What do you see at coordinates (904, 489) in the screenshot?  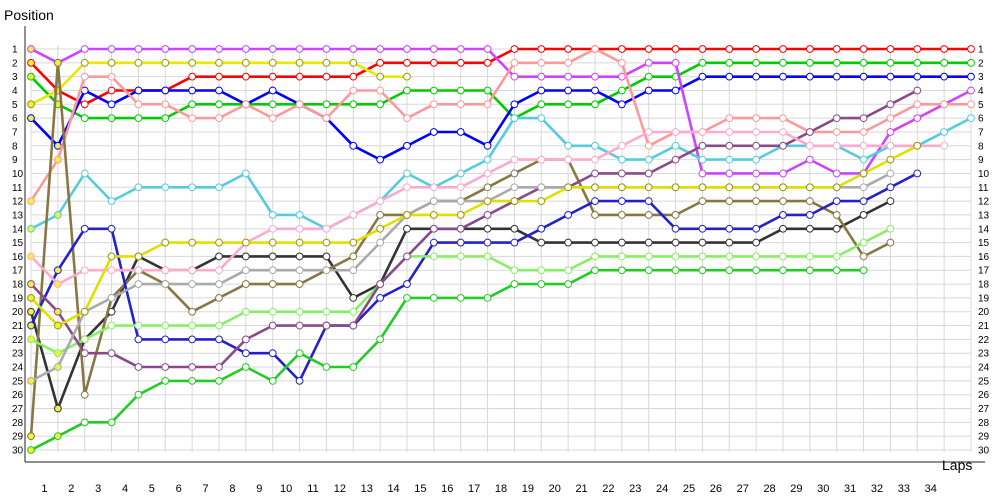 I see `x-tick-label: 33` at bounding box center [904, 489].